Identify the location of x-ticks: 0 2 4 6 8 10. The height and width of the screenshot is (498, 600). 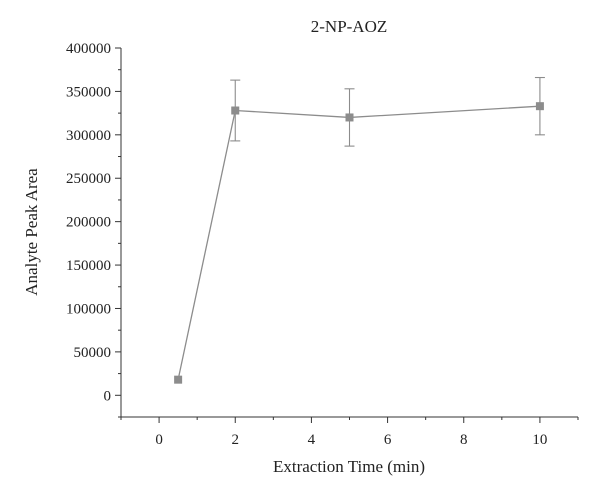
(349, 432).